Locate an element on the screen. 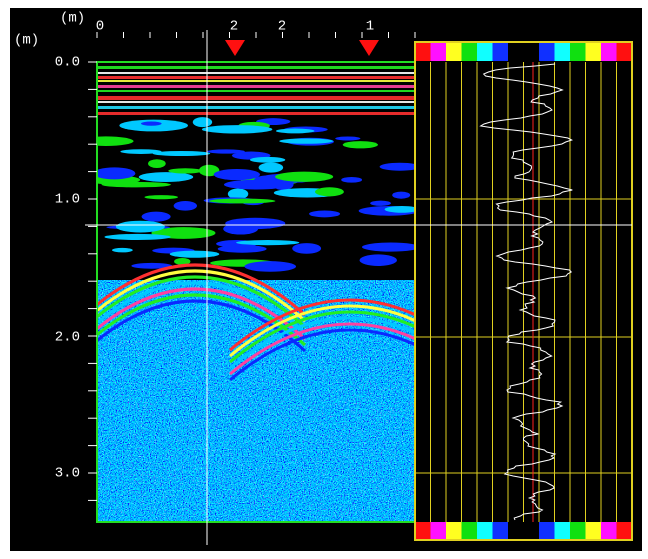  trace-waveform is located at coordinates (526, 292).